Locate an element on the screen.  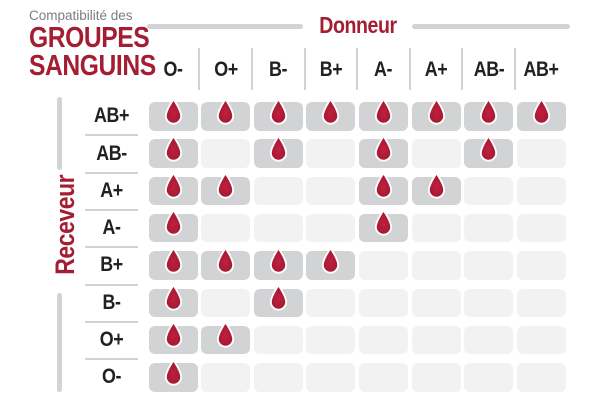
cell-B+-from-O+-compatible is located at coordinates (226, 263).